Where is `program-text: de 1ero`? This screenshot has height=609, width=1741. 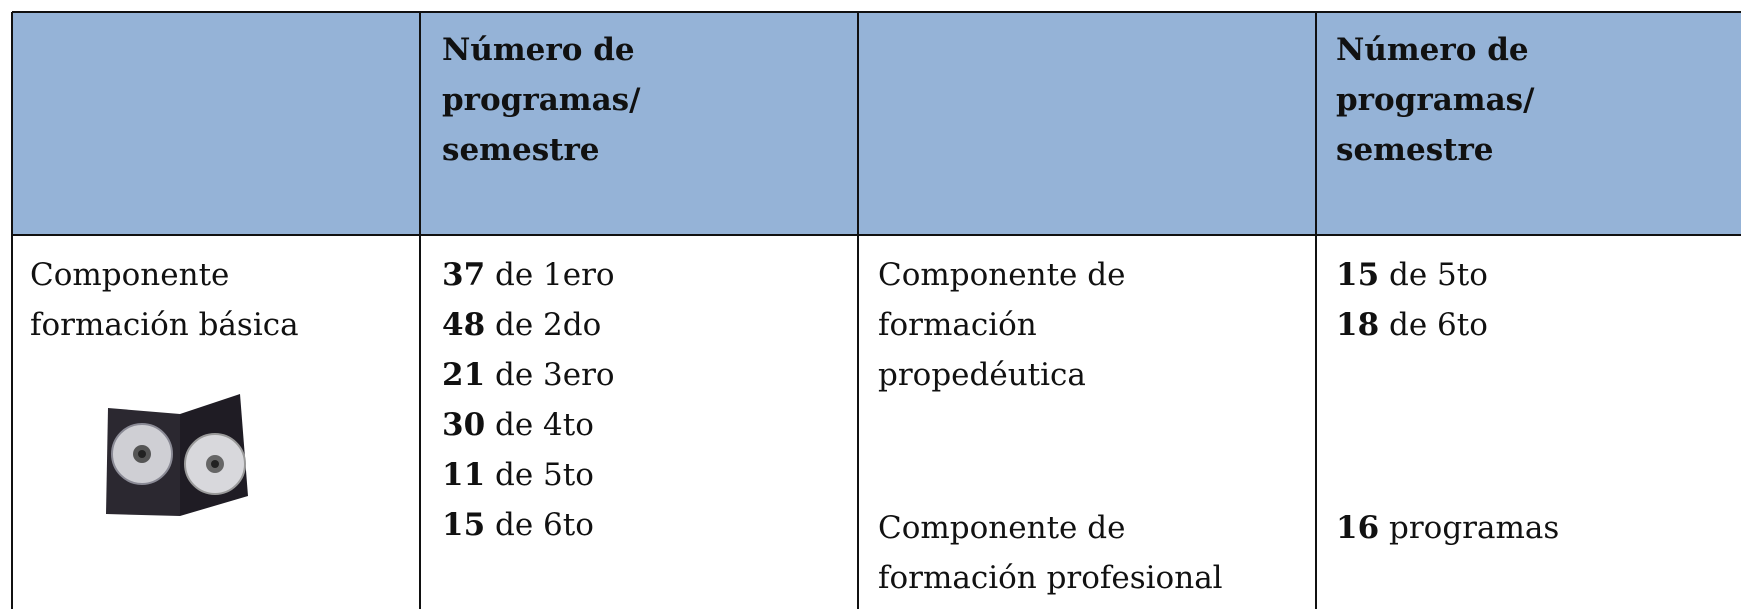 program-text: de 1ero is located at coordinates (555, 275).